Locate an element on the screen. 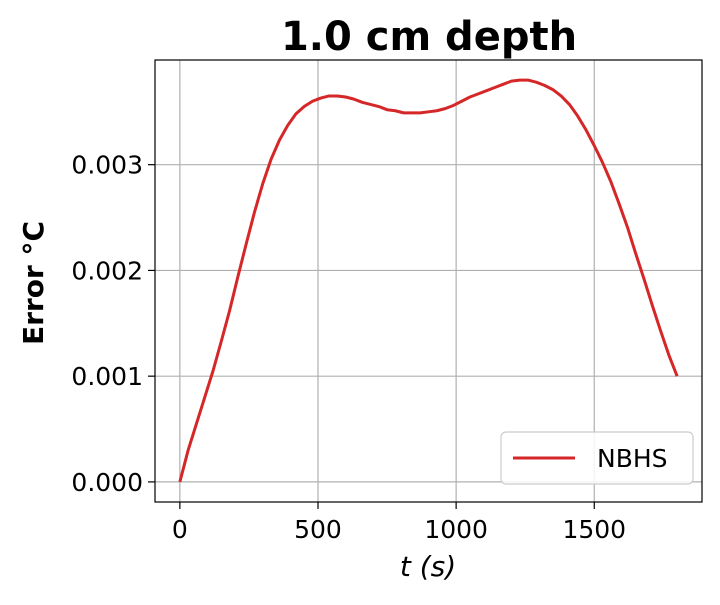 This screenshot has height=605, width=720. x-tick-label: 500 is located at coordinates (318, 529).